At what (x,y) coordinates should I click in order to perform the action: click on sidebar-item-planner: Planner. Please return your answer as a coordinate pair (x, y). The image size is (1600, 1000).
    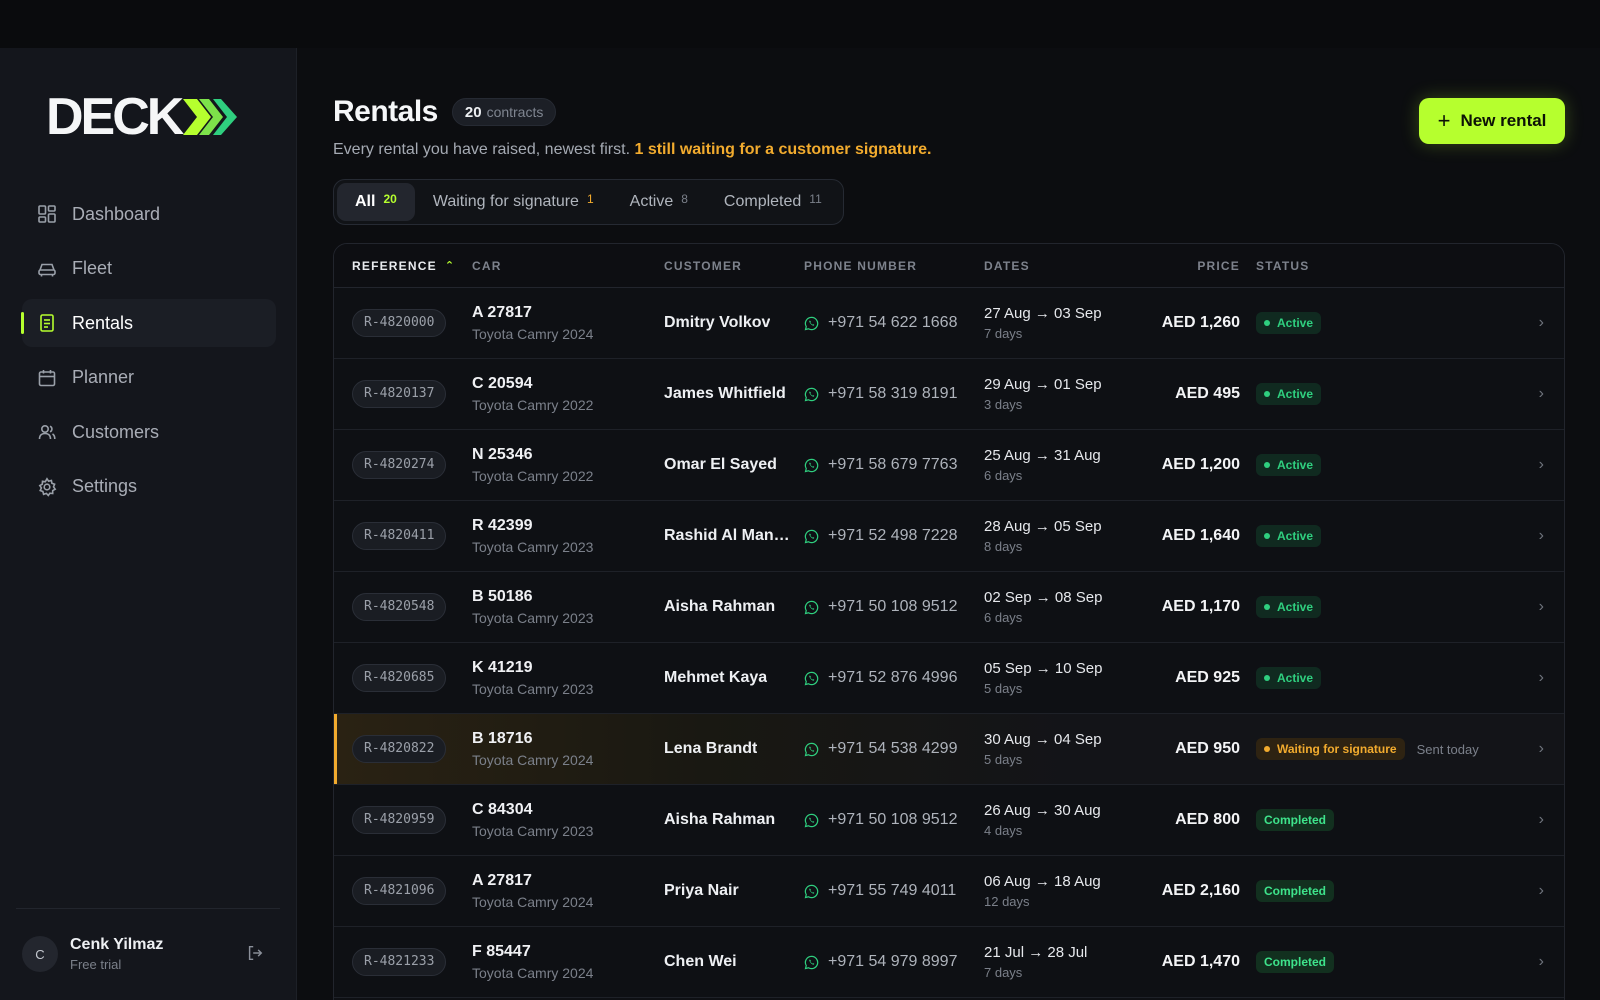
    Looking at the image, I should click on (149, 378).